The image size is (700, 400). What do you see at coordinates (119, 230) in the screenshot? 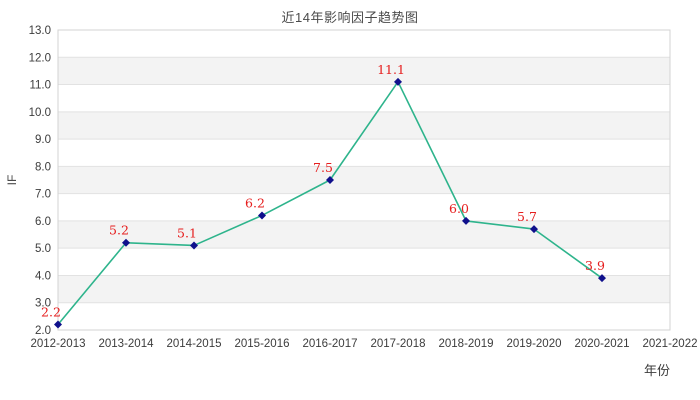
I see `data-point-label: 5.2` at bounding box center [119, 230].